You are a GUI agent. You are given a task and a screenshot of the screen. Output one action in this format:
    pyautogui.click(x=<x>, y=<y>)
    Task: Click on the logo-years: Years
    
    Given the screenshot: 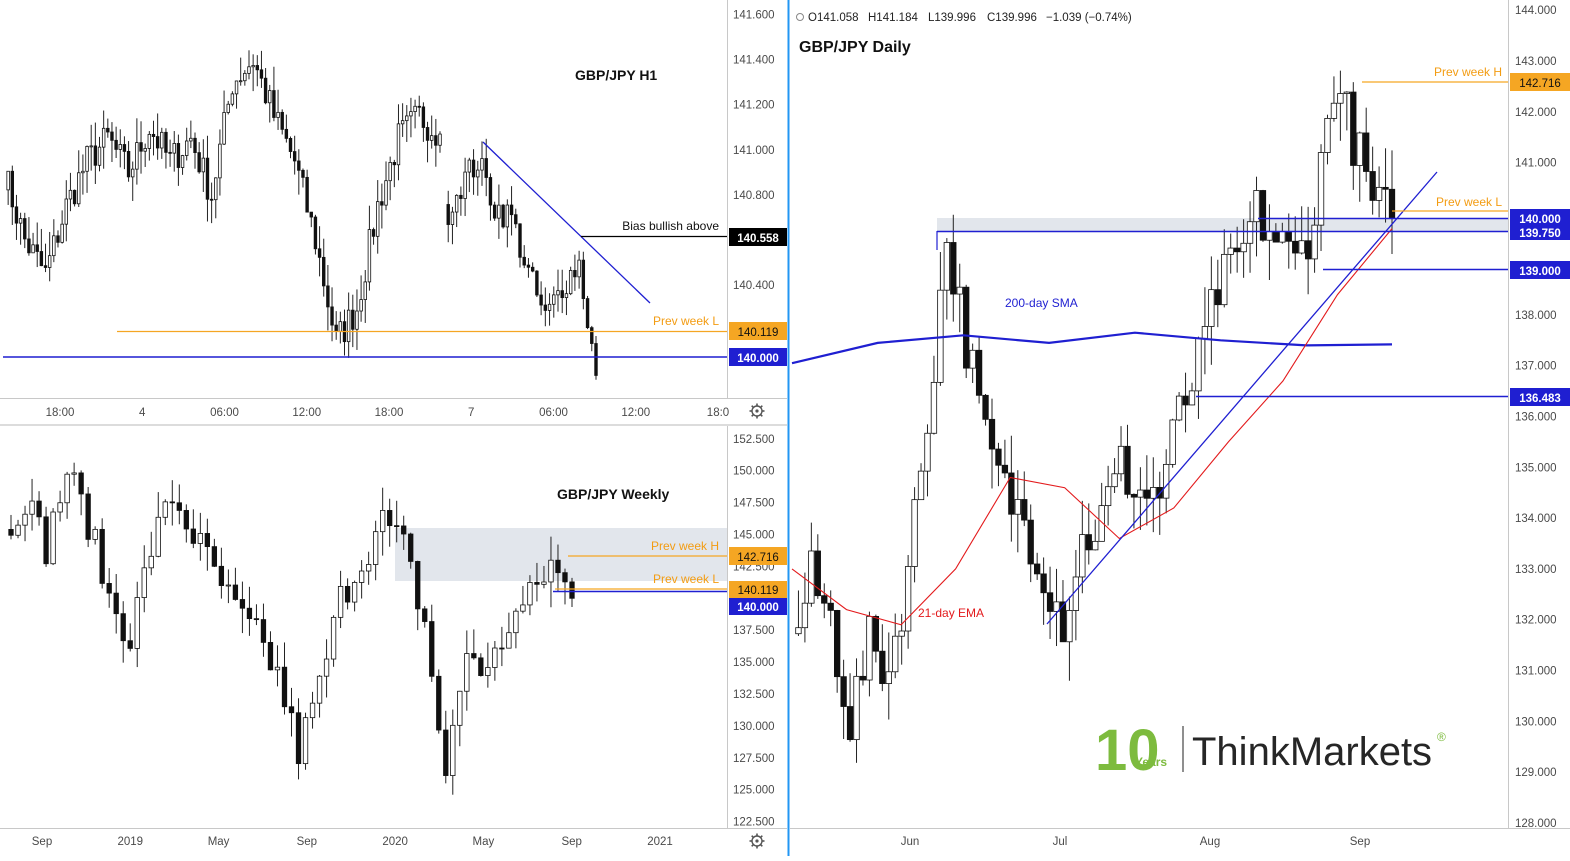 What is the action you would take?
    pyautogui.click(x=1151, y=762)
    